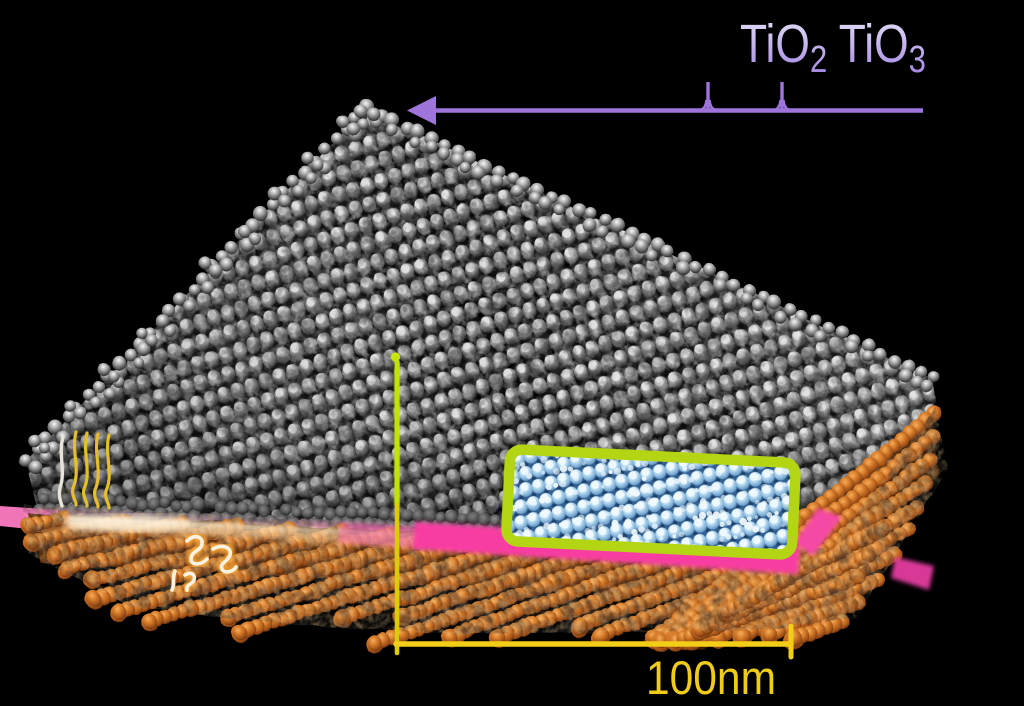  Describe the element at coordinates (833, 47) in the screenshot. I see `svg-text: TiO2 TiO3` at that location.